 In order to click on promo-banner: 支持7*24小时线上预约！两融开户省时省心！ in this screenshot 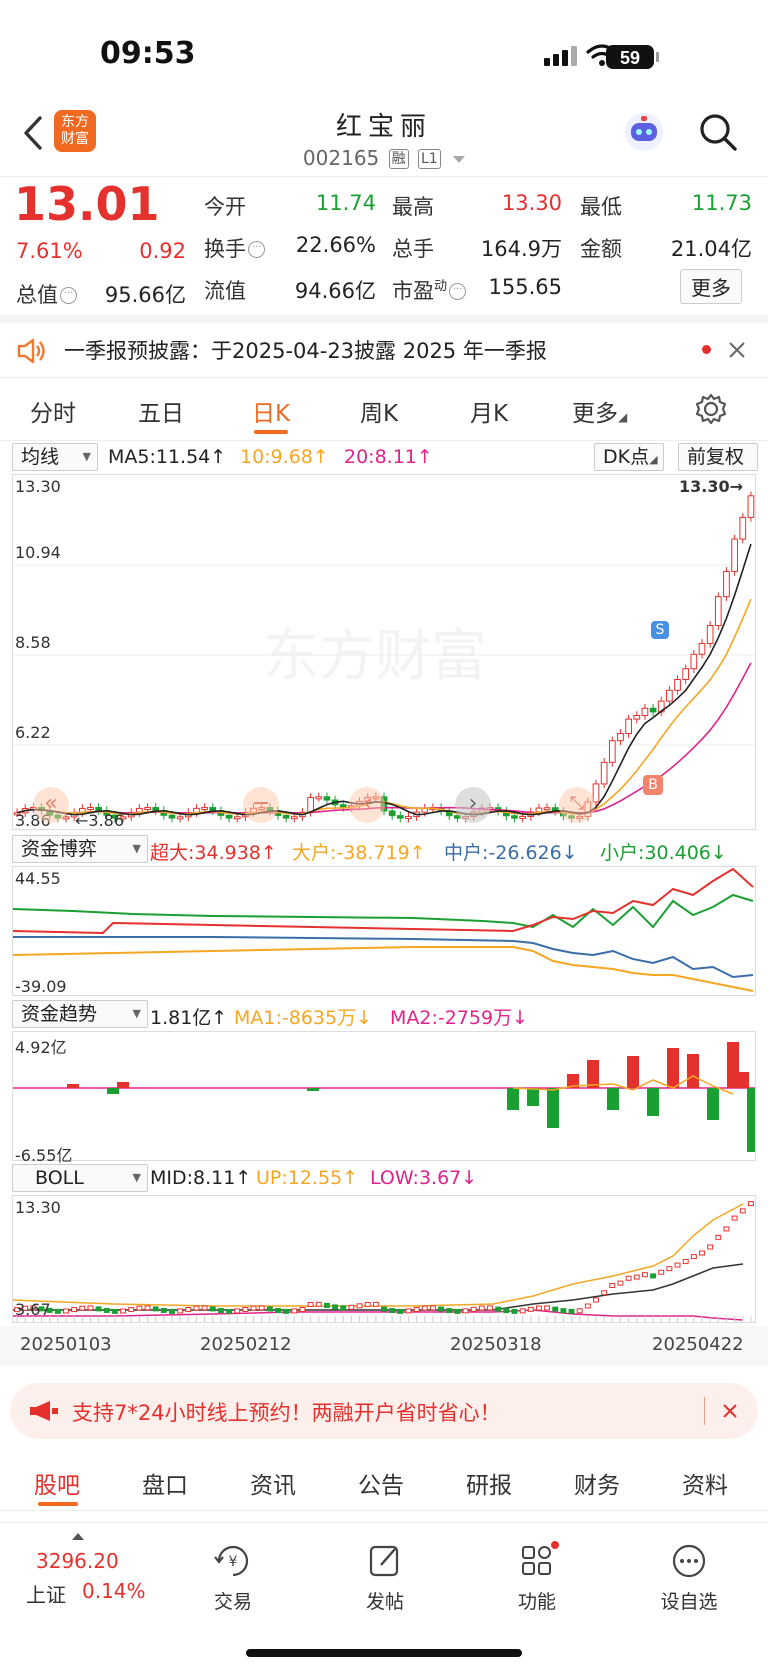, I will do `click(384, 1411)`.